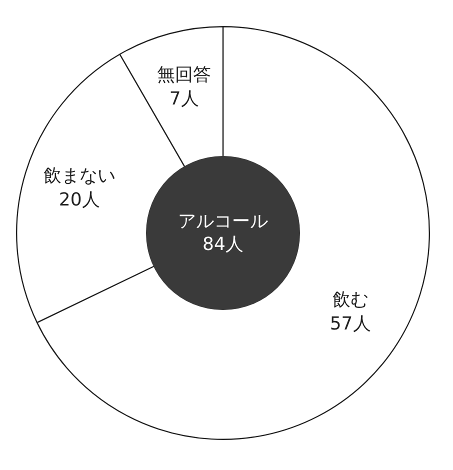 The width and height of the screenshot is (453, 470). Describe the element at coordinates (79, 175) in the screenshot. I see `slice-label: 飲まない` at that location.